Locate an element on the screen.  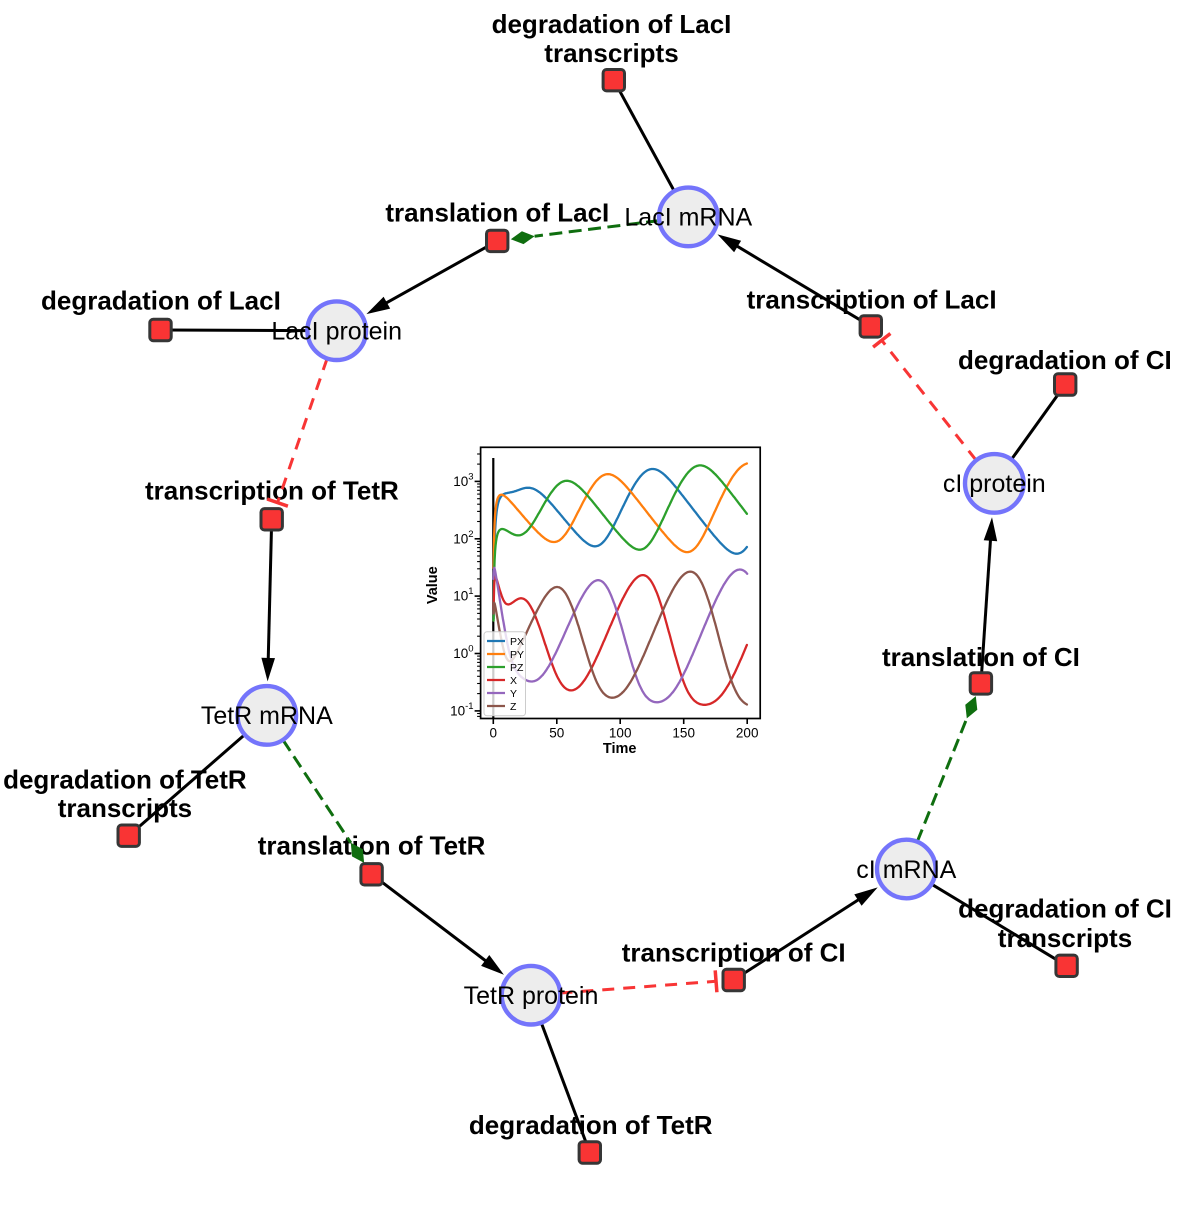
svg-text: cI mRNA is located at coordinates (906, 870).